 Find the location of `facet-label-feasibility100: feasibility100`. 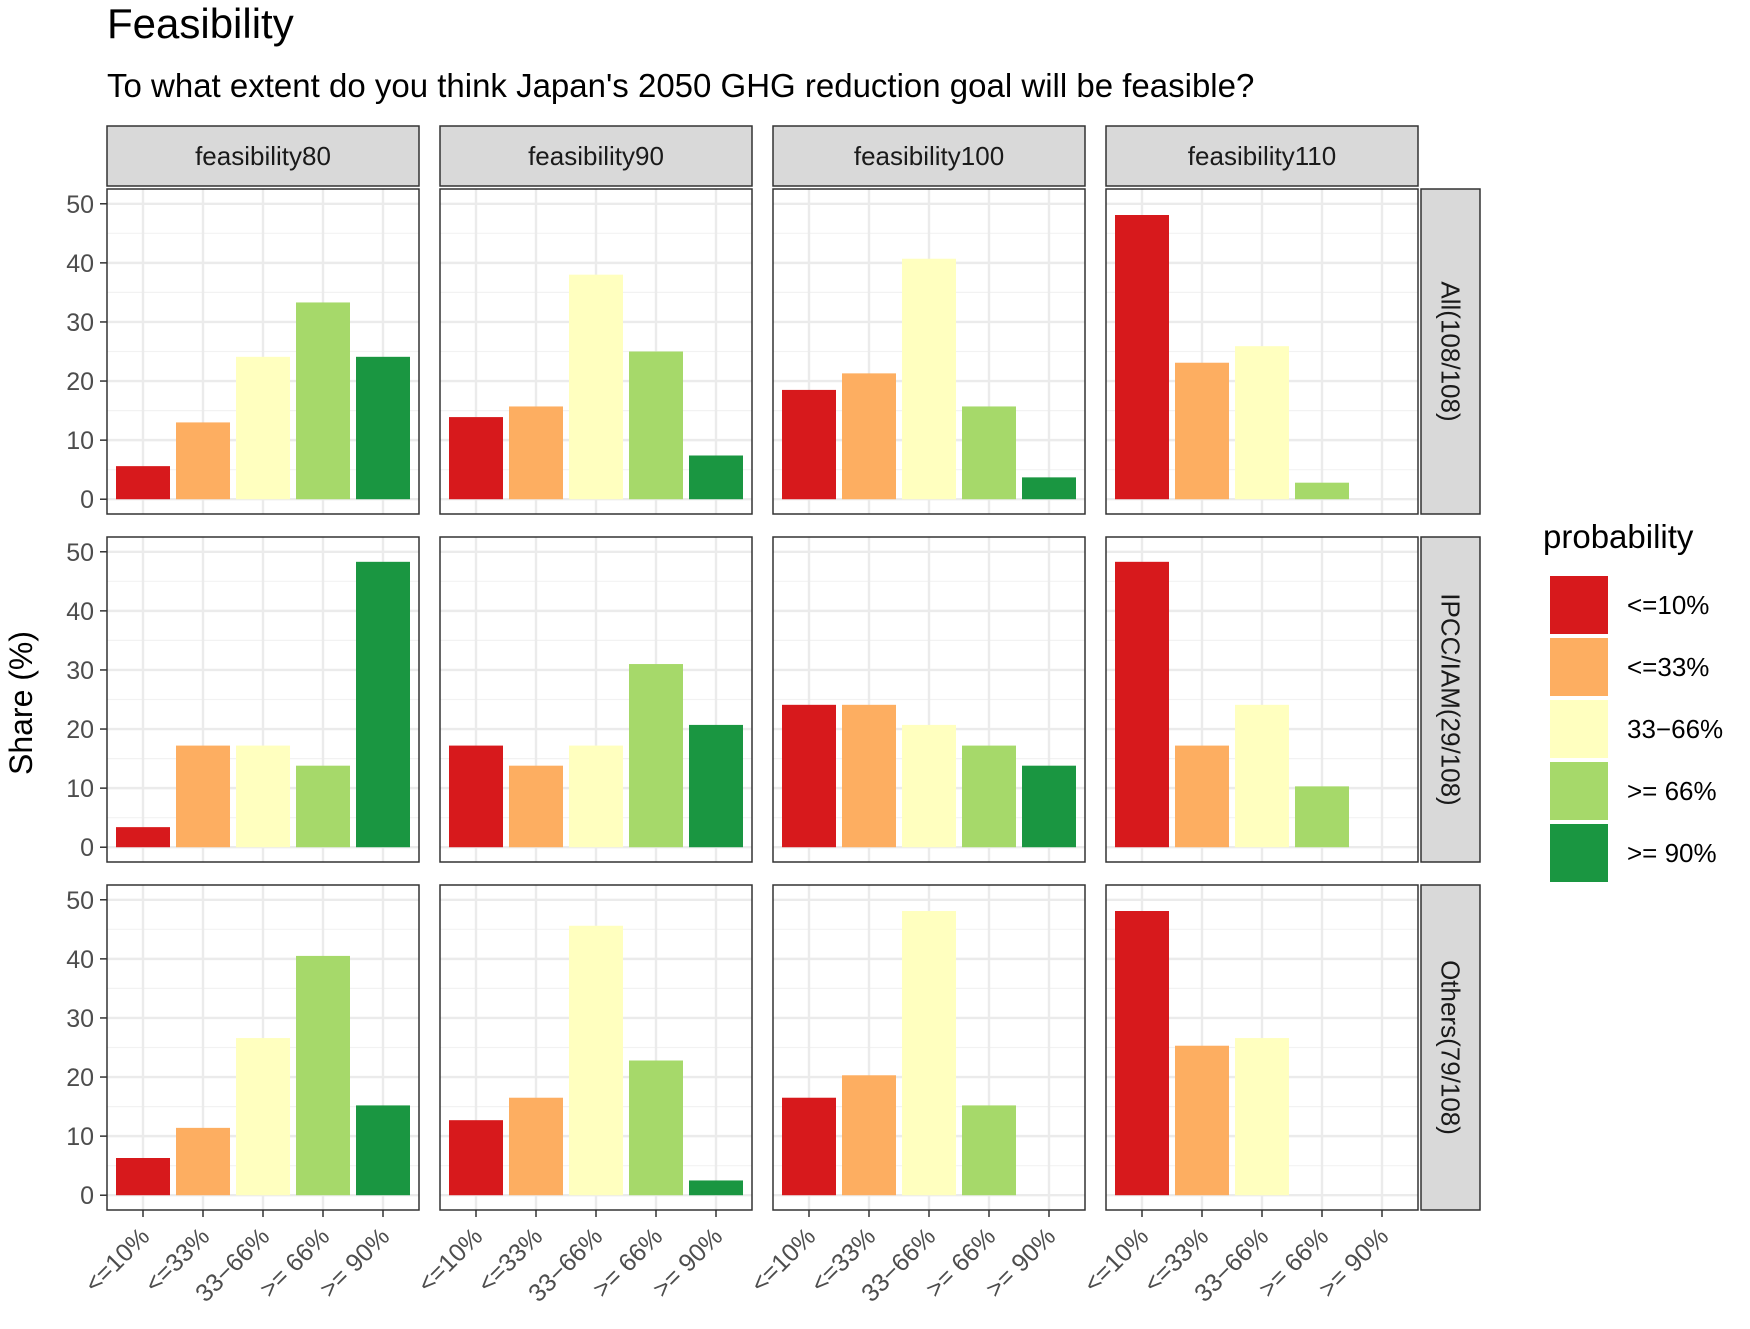

facet-label-feasibility100: feasibility100 is located at coordinates (929, 156).